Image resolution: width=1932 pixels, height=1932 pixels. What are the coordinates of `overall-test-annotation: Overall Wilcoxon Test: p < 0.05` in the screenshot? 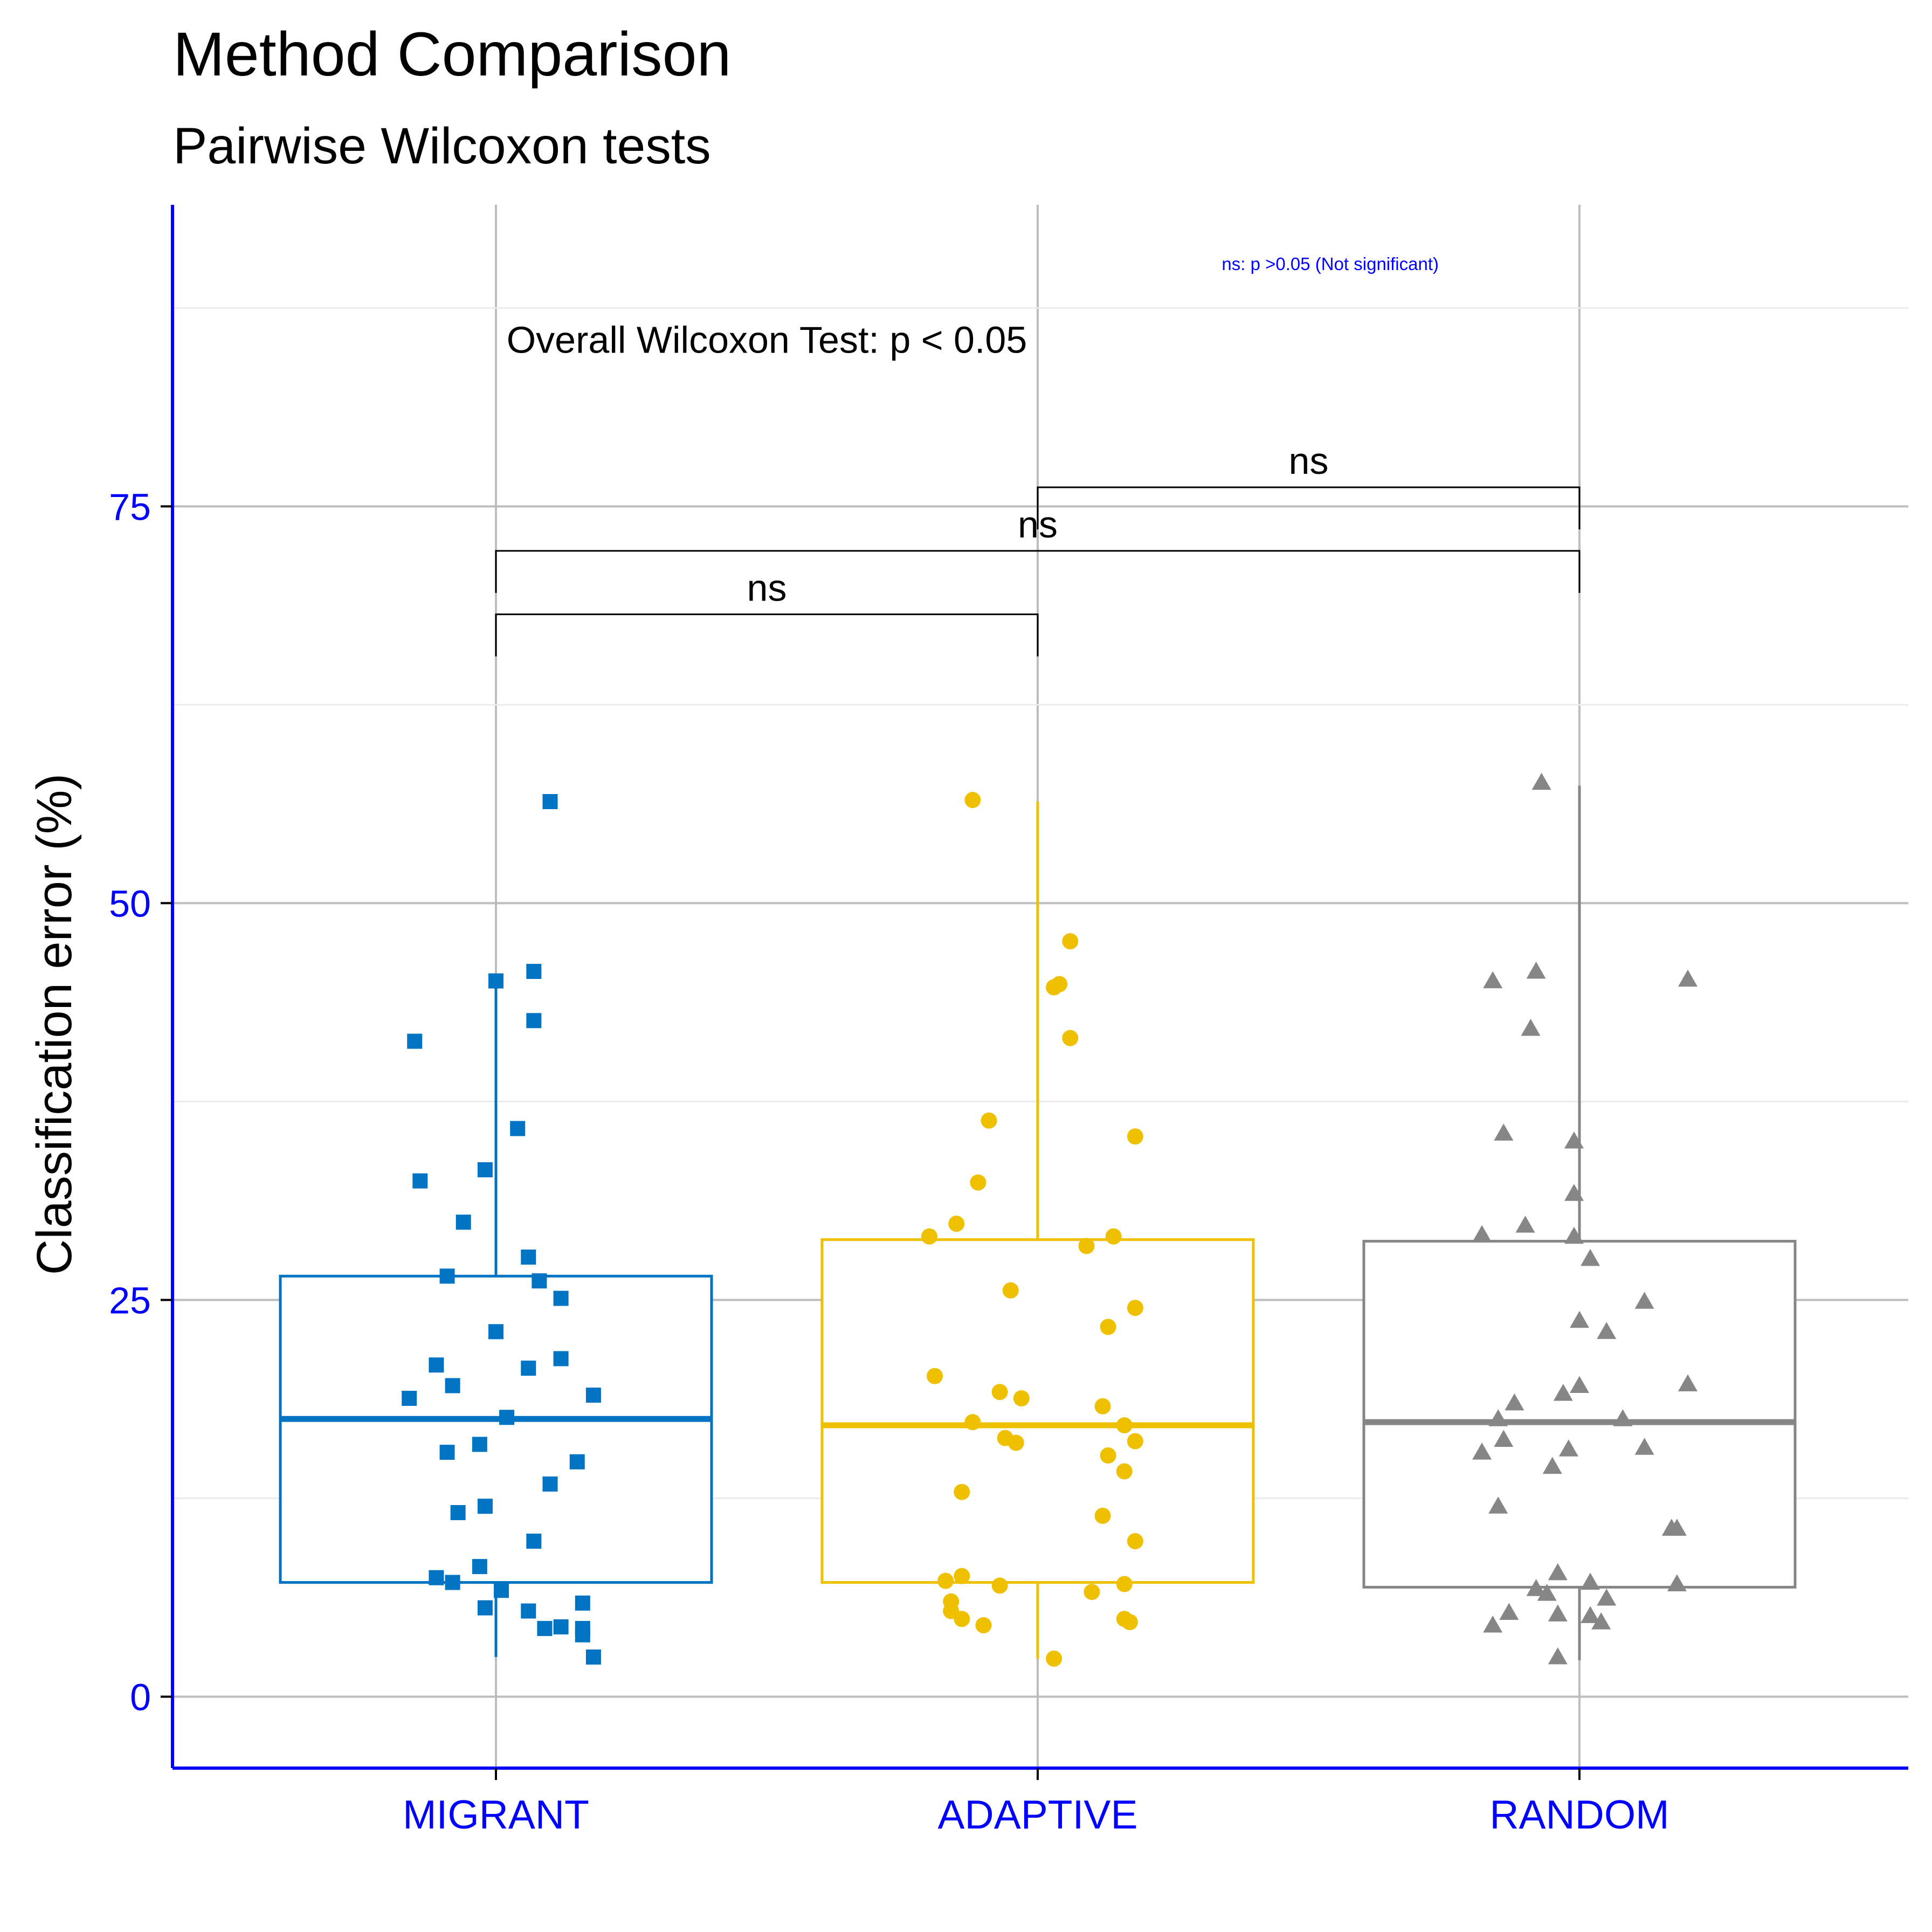 It's located at (767, 340).